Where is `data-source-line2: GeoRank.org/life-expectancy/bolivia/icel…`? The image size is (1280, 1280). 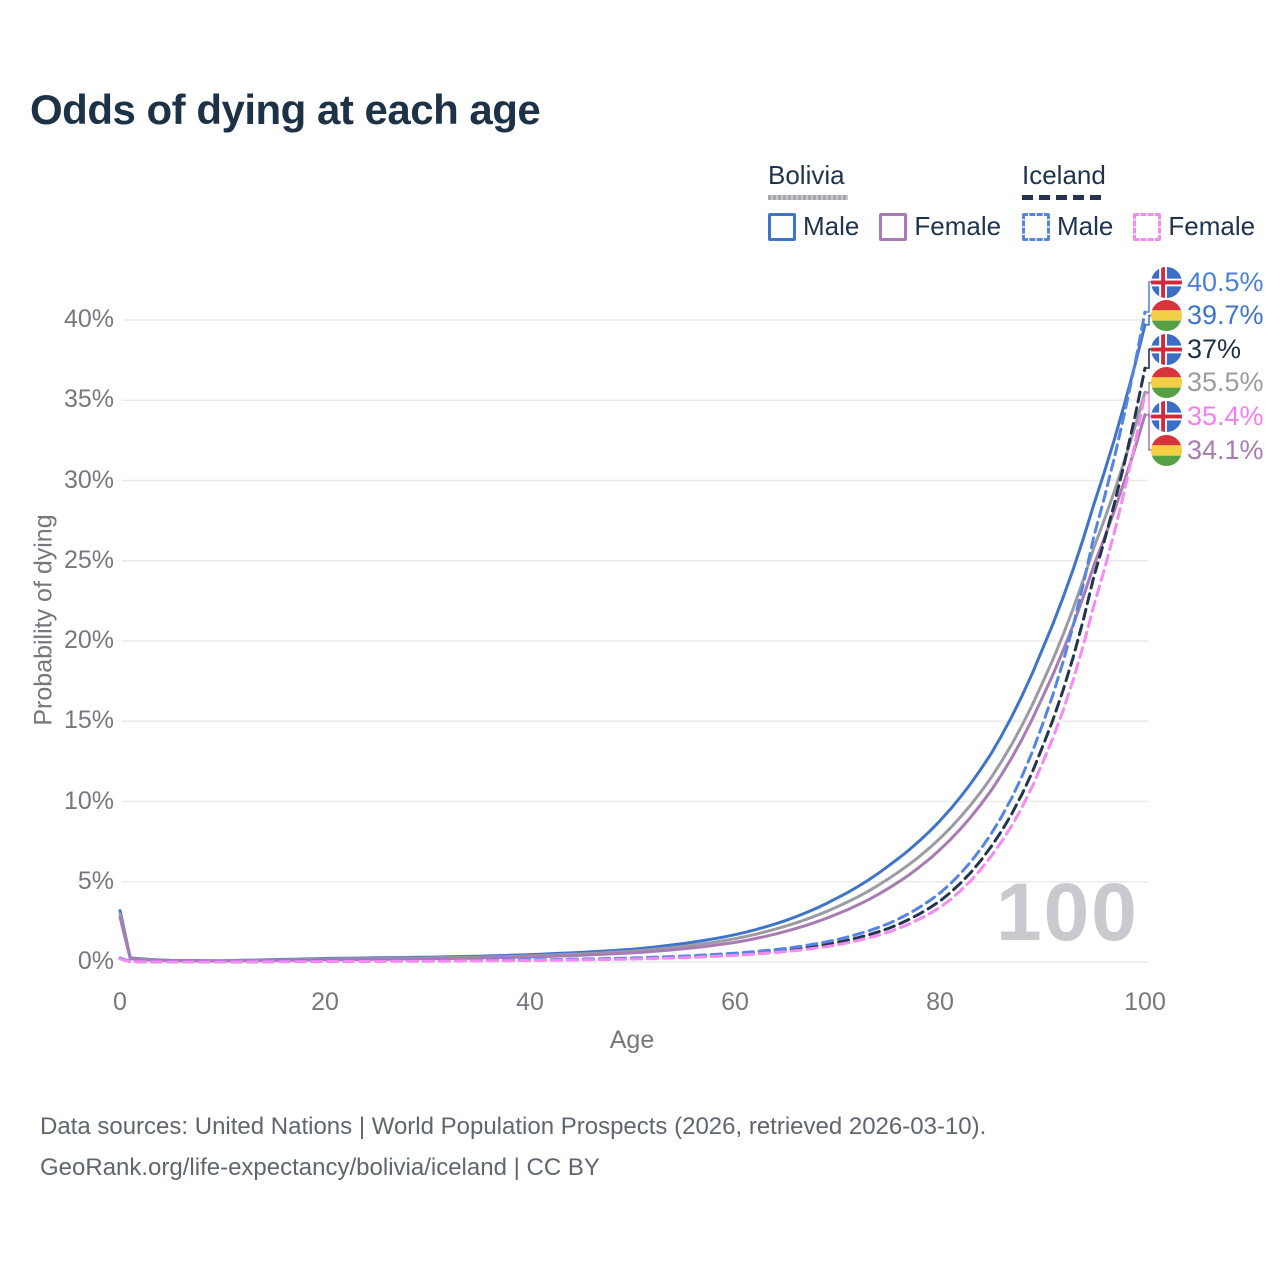 data-source-line2: GeoRank.org/life-expectancy/bolivia/icel… is located at coordinates (320, 1167).